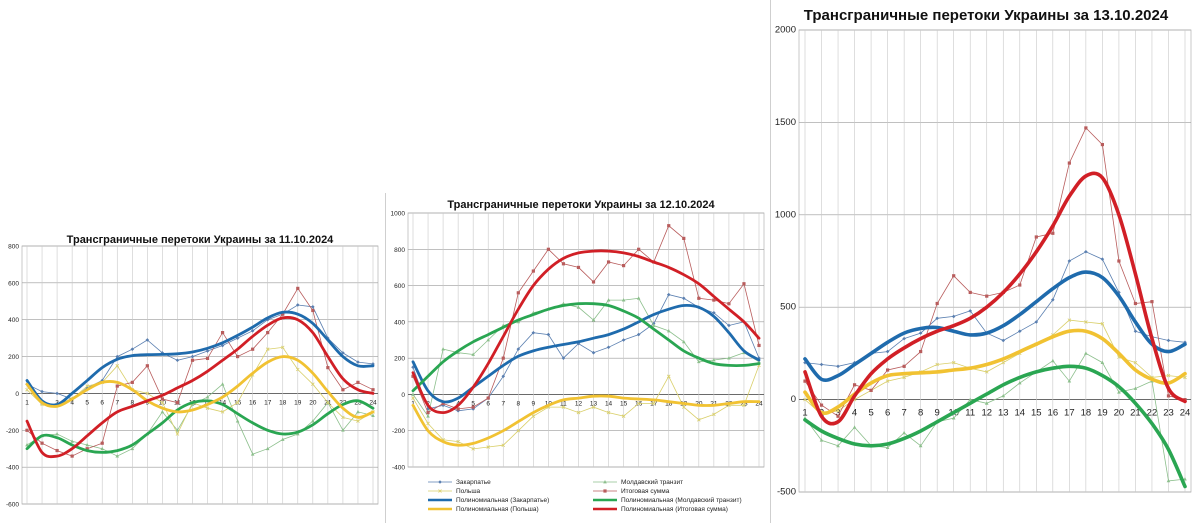 Image resolution: width=1200 pixels, height=523 pixels. What do you see at coordinates (473, 482) in the screenshot?
I see `legend-entry: Закарпатье` at bounding box center [473, 482].